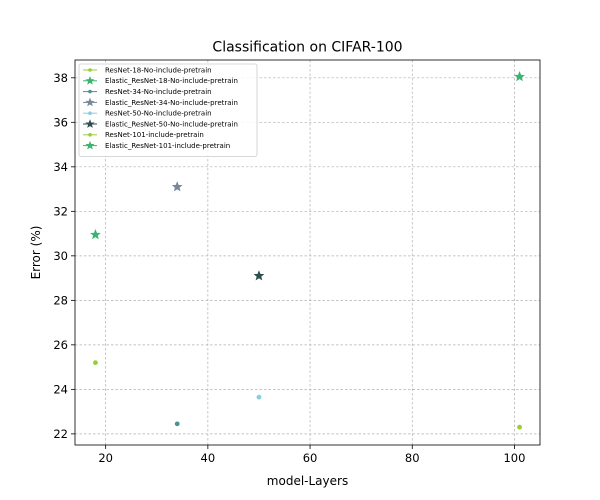  Describe the element at coordinates (167, 146) in the screenshot. I see `legend-label: Elastic_ResNet-101-include-pretrain` at that location.